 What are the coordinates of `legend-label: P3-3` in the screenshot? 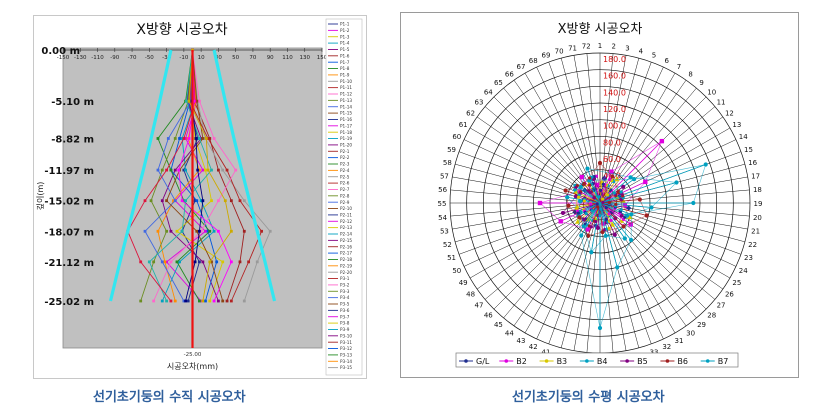 It's located at (345, 291).